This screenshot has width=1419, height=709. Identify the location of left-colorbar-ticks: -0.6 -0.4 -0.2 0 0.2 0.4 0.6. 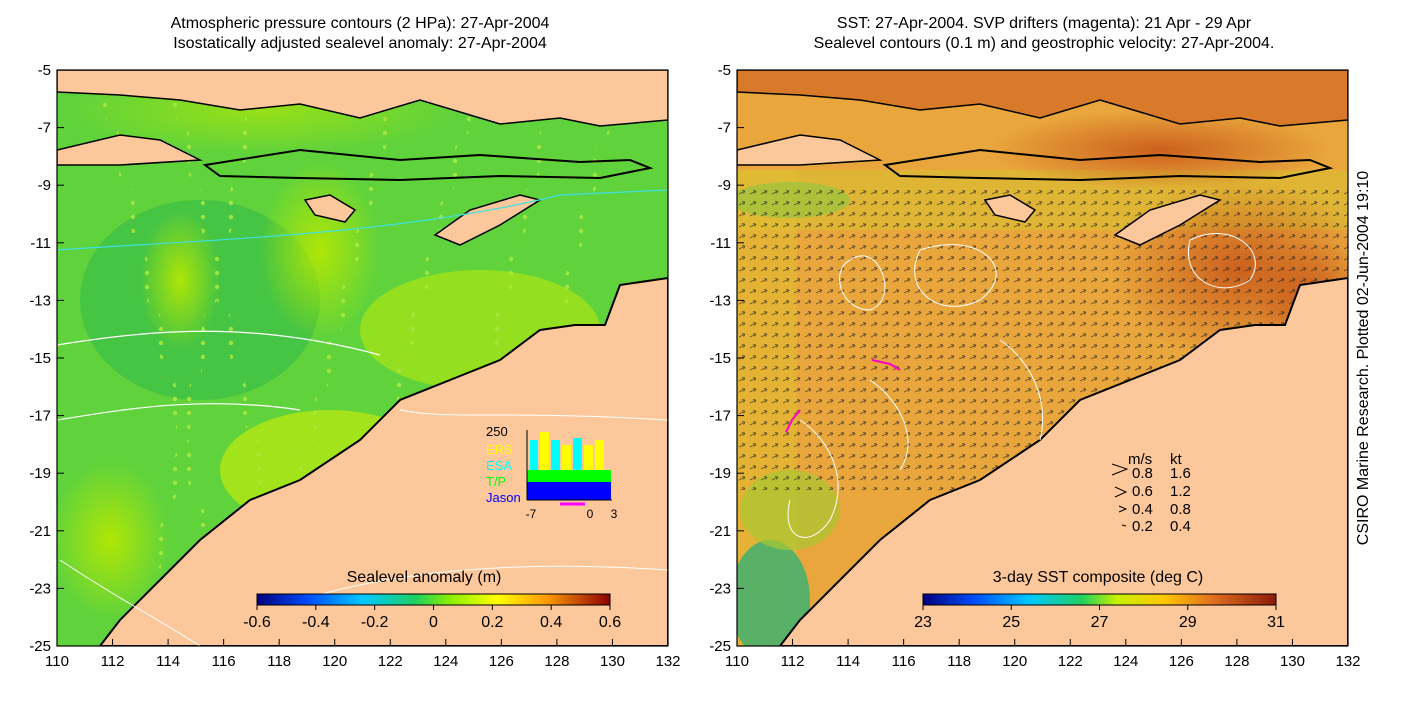
(432, 618).